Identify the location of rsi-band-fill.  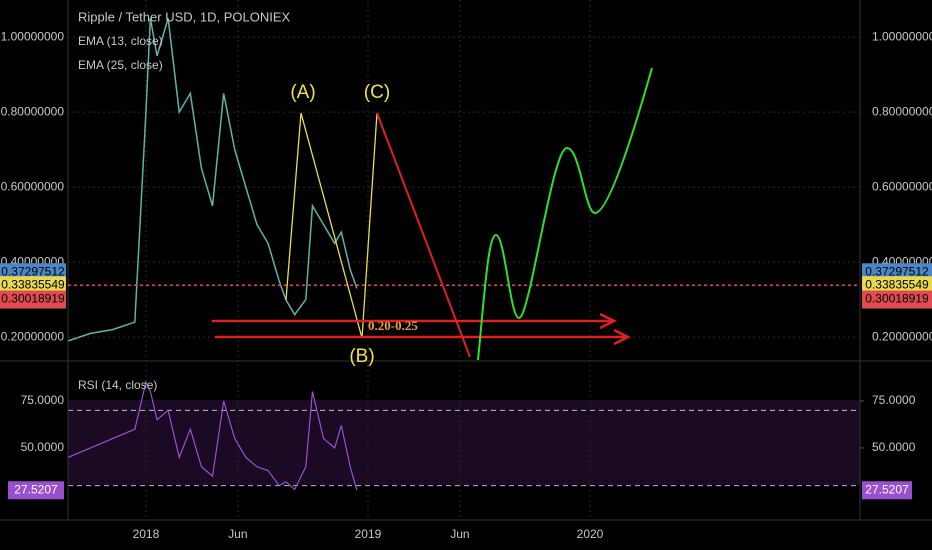
(464, 442).